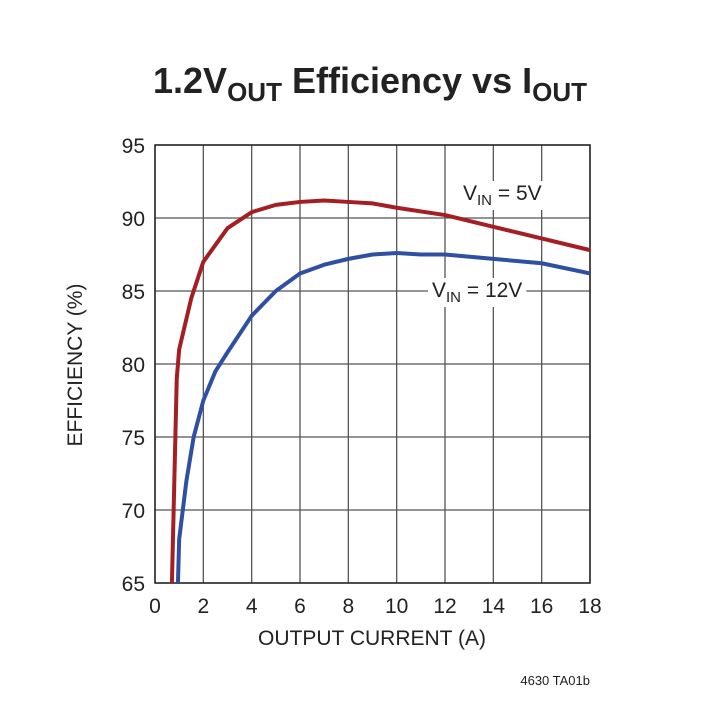 Image resolution: width=707 pixels, height=712 pixels. What do you see at coordinates (133, 584) in the screenshot?
I see `y-tick-label: 65` at bounding box center [133, 584].